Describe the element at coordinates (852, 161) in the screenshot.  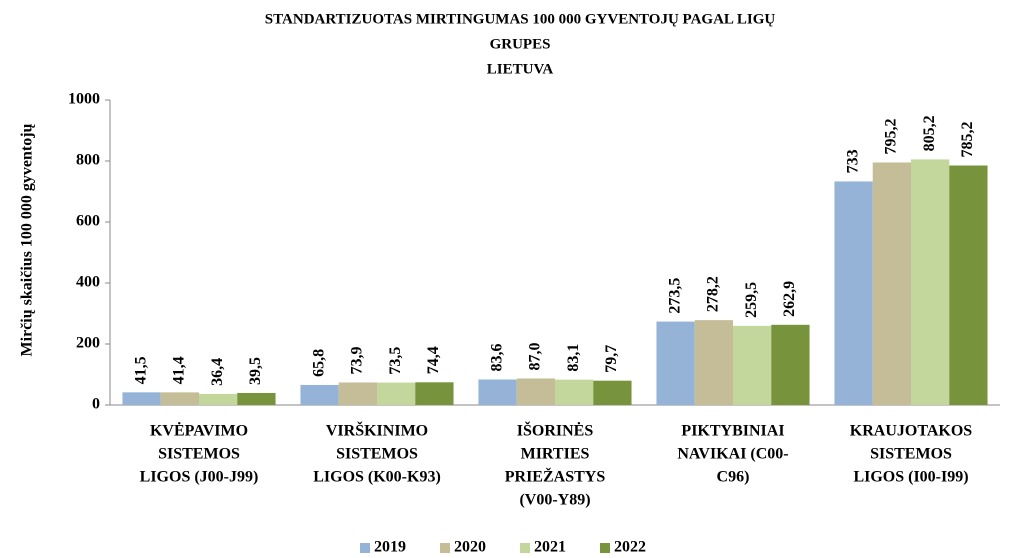
I see `data-label: 733` at that location.